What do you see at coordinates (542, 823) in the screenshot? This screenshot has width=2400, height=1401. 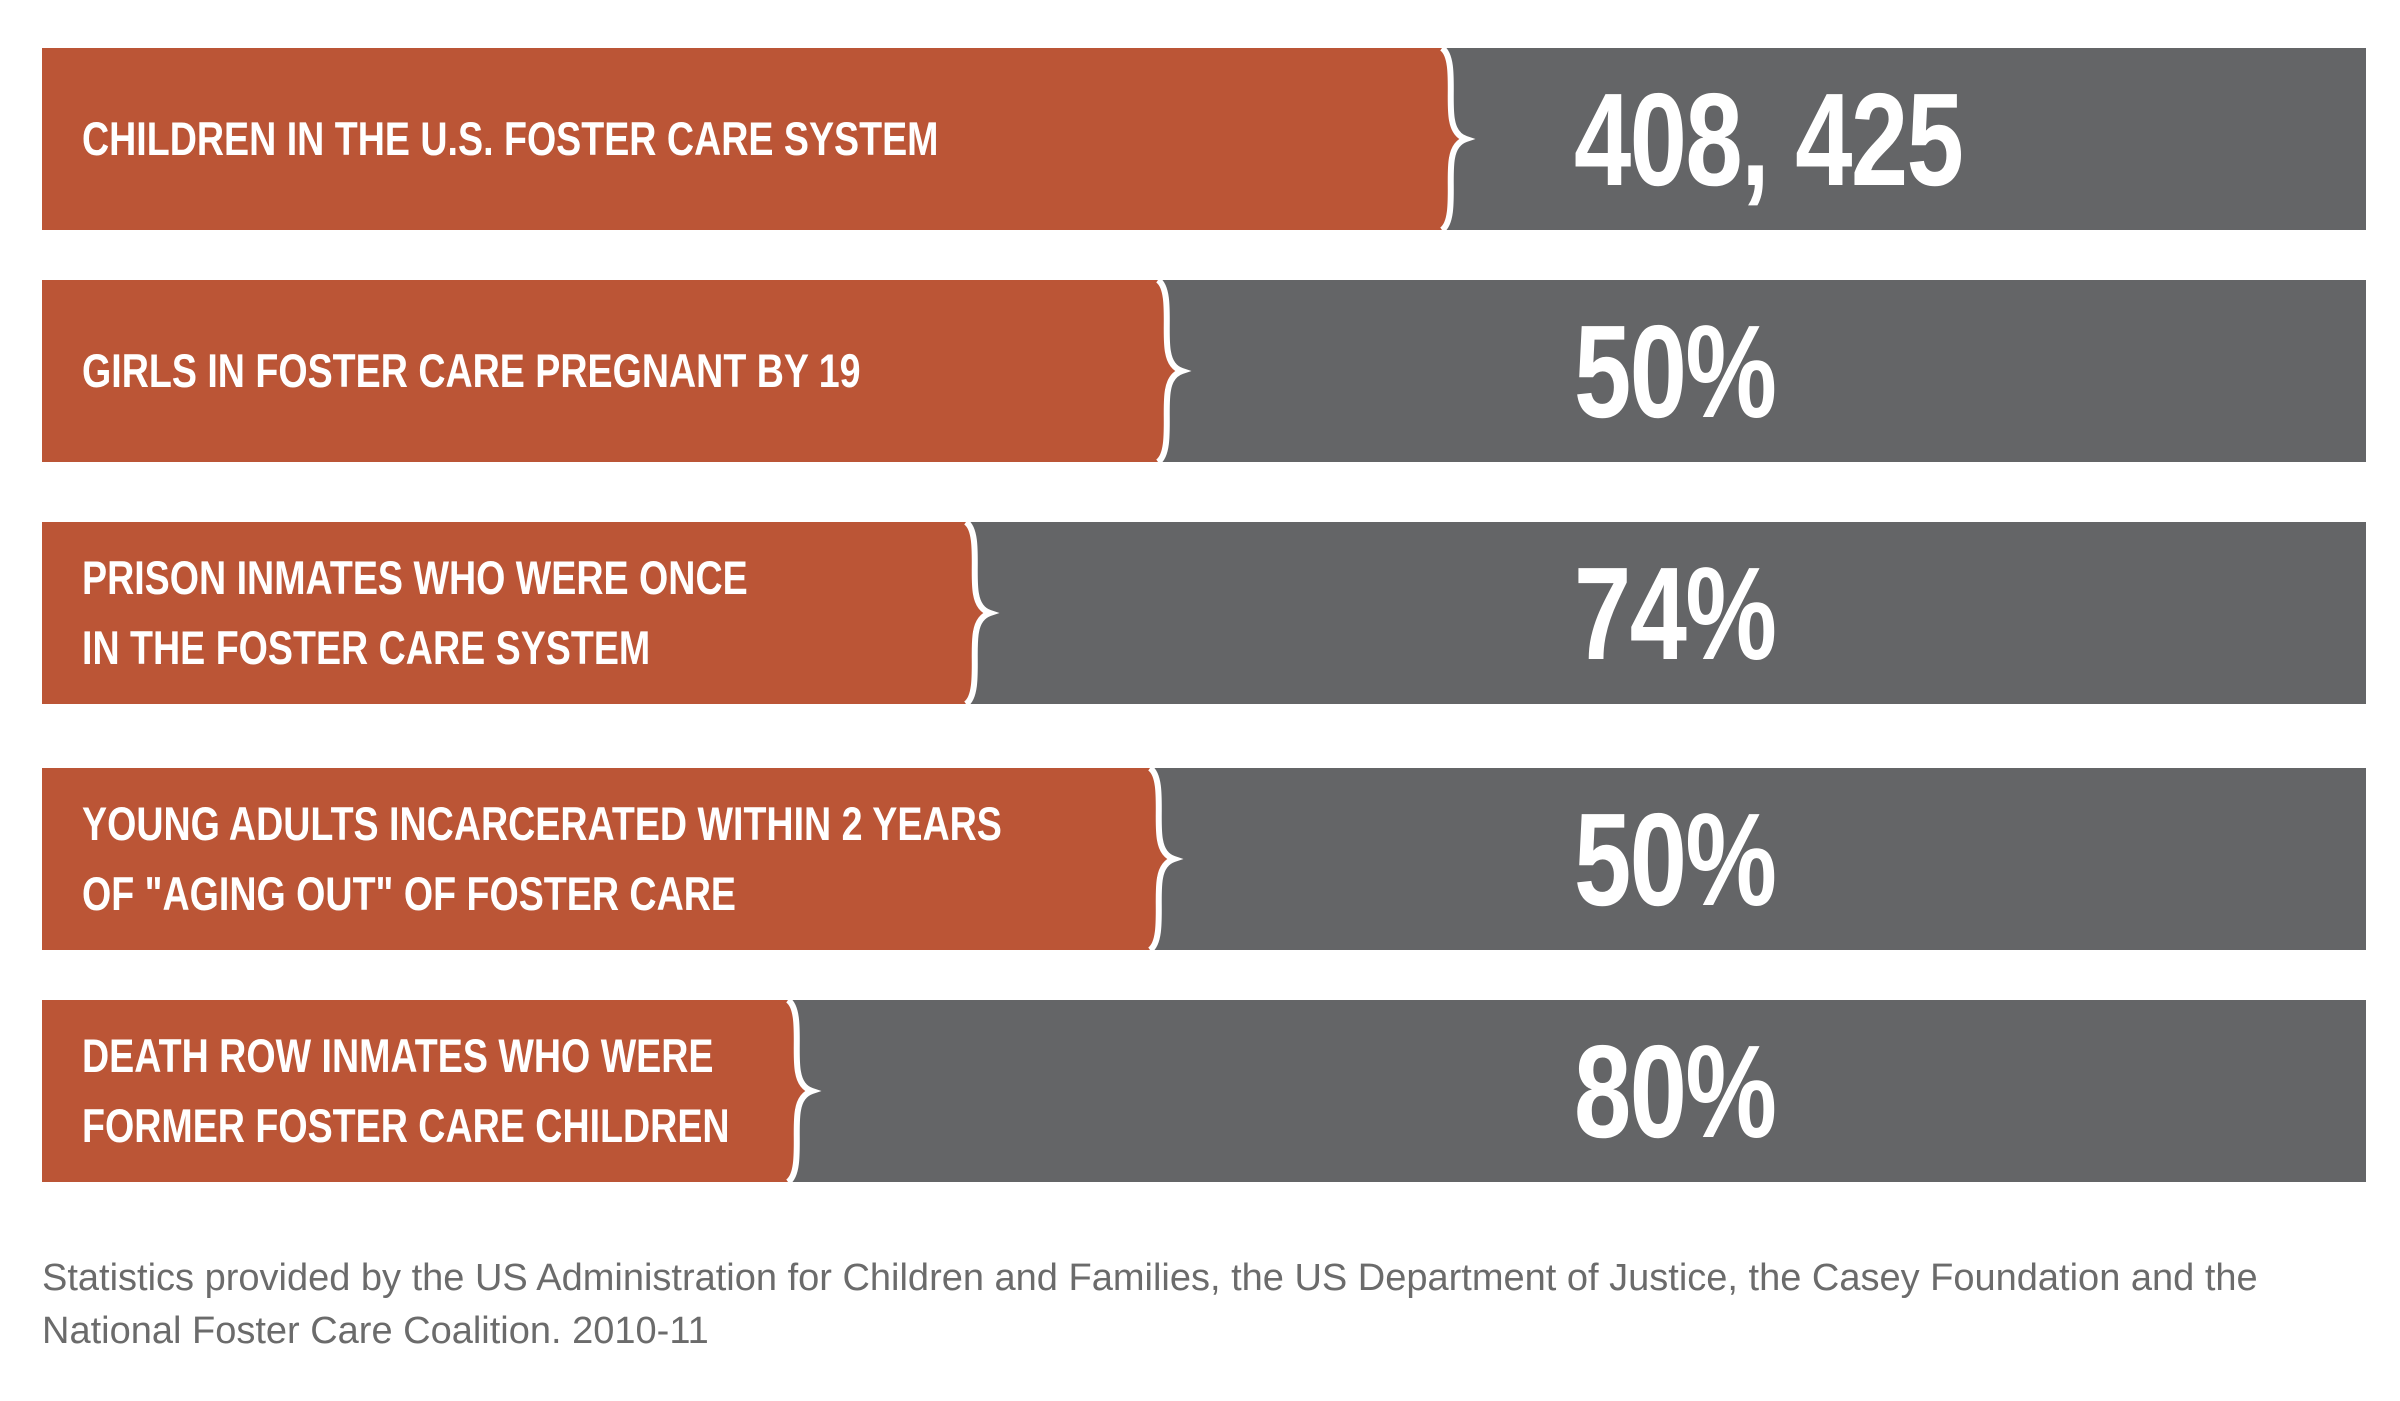 I see `stat-label-line: YOUNG ADULTS INCARCERATED WITHIN 2 YEARS` at bounding box center [542, 823].